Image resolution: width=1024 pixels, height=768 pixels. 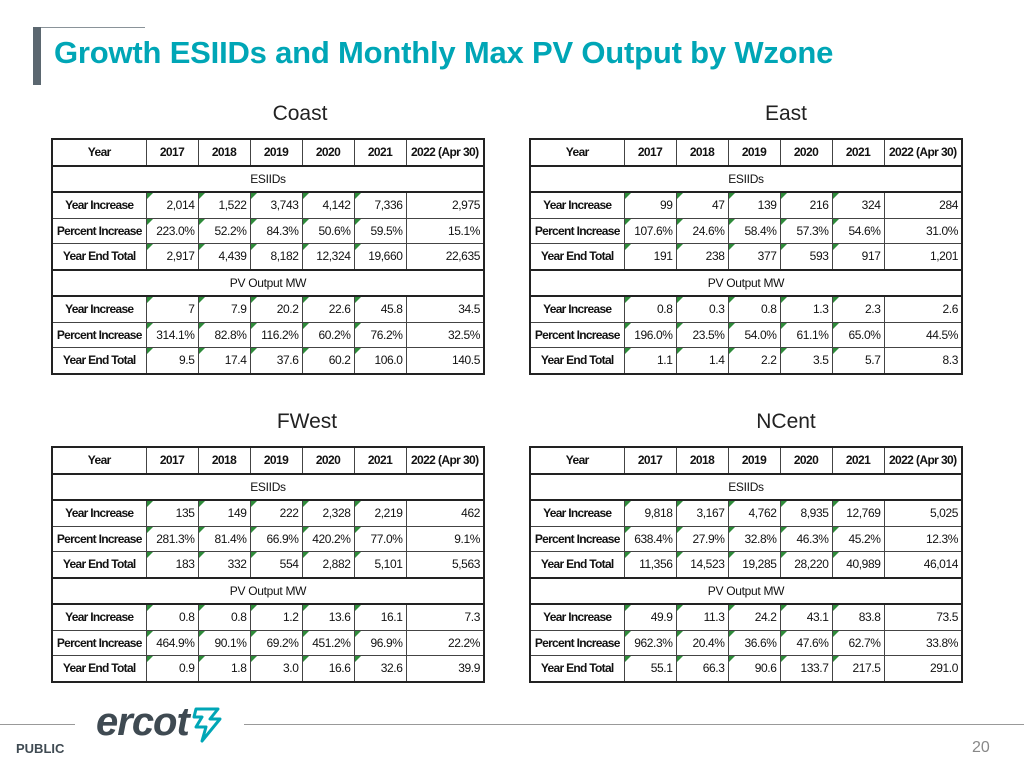 I want to click on header-col: 2021, so click(x=380, y=460).